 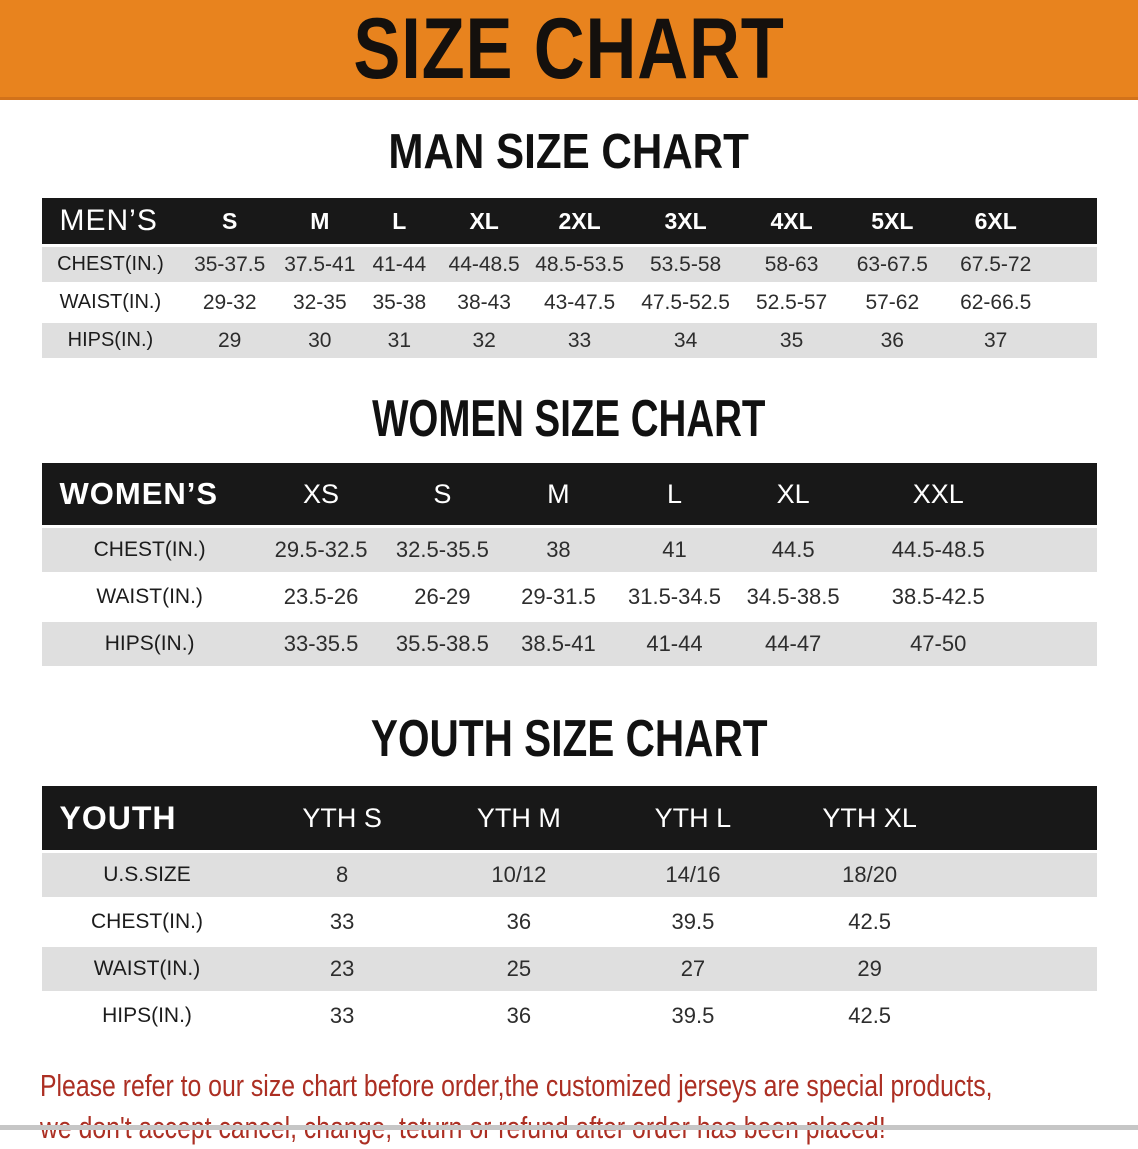 What do you see at coordinates (892, 221) in the screenshot?
I see `men-size-header: 5XL` at bounding box center [892, 221].